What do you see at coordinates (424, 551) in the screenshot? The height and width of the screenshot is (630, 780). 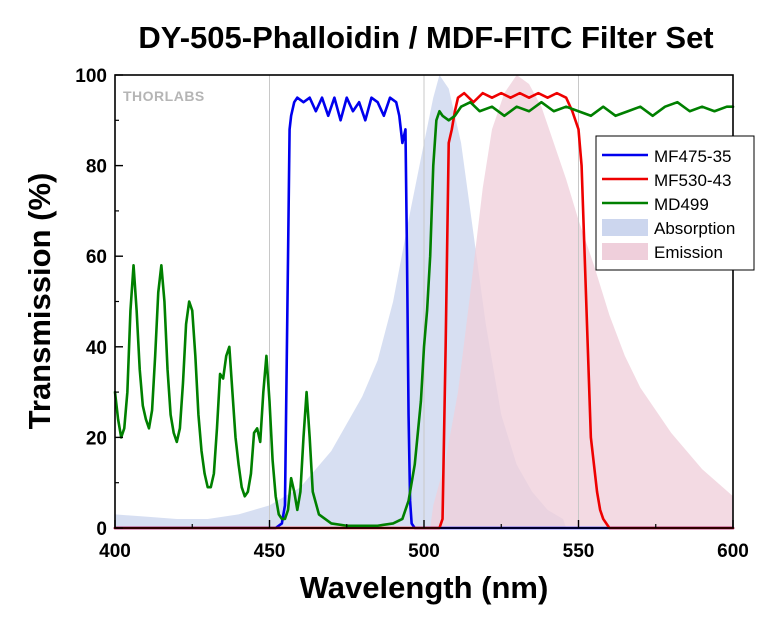 I see `x-tick-label: 500` at bounding box center [424, 551].